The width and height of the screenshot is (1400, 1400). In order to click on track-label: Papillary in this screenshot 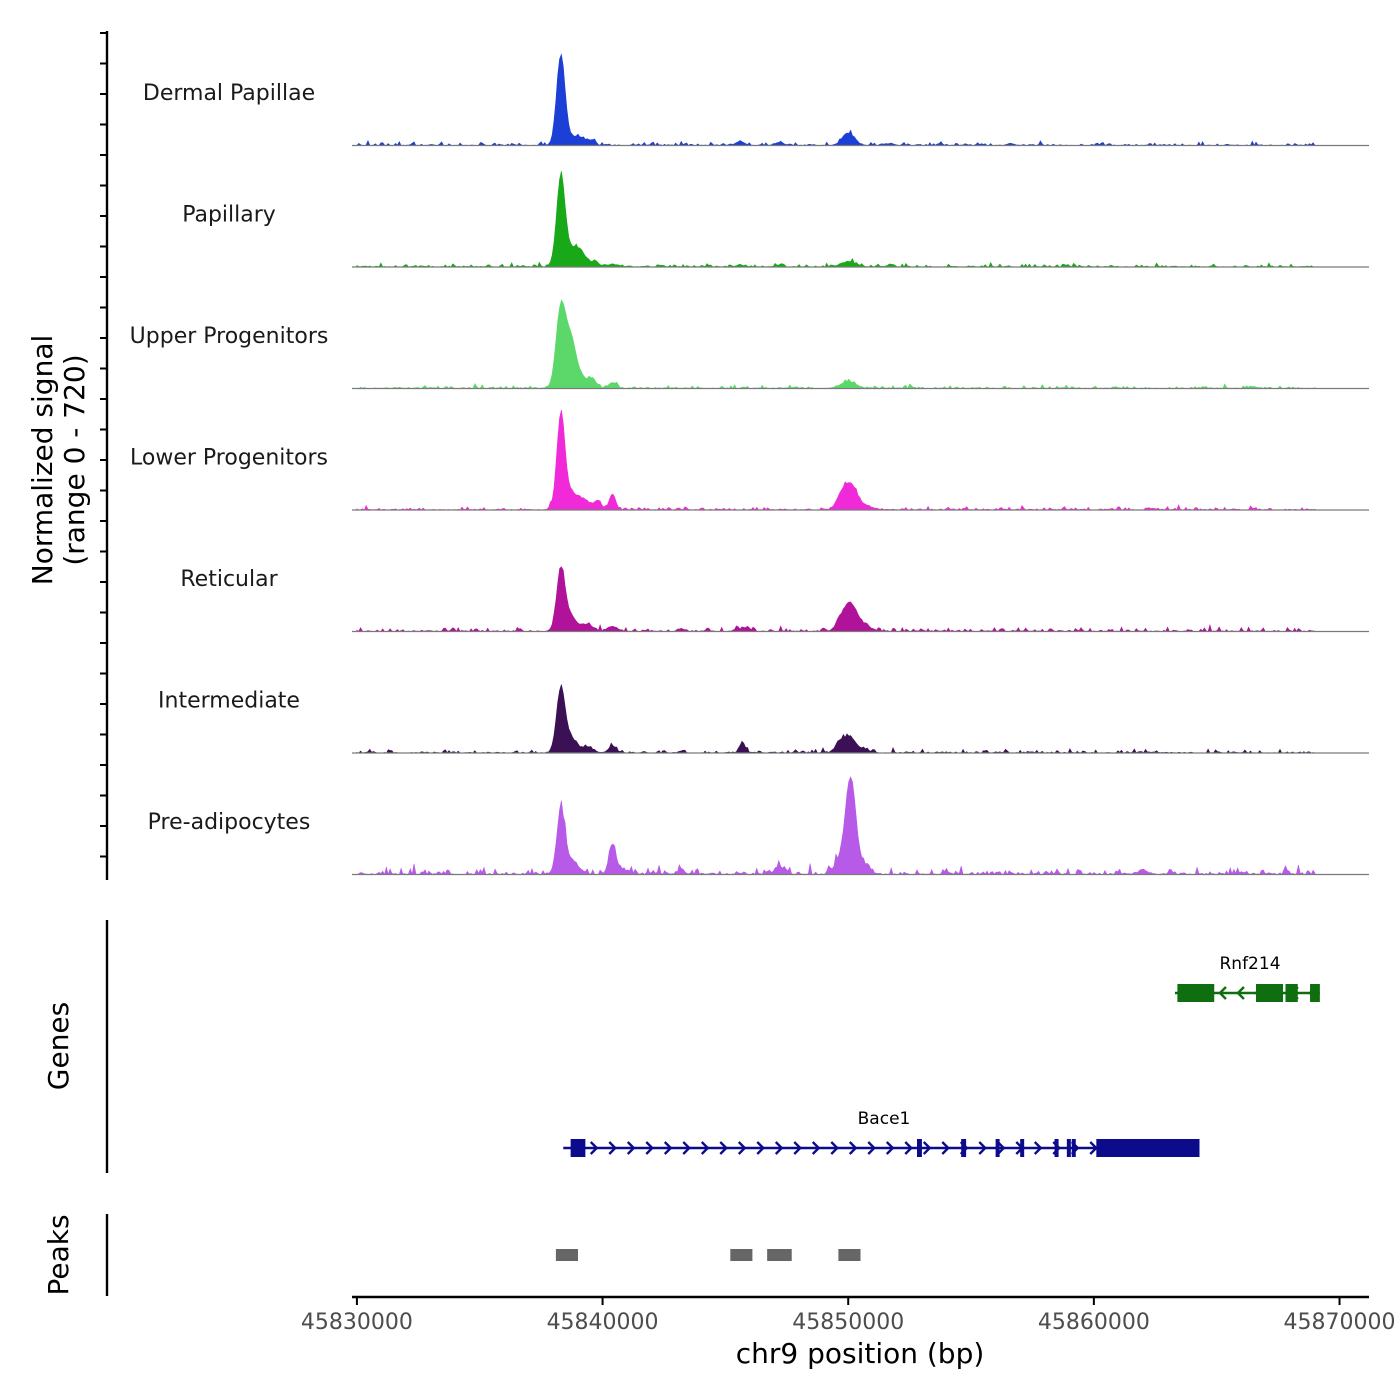, I will do `click(229, 215)`.